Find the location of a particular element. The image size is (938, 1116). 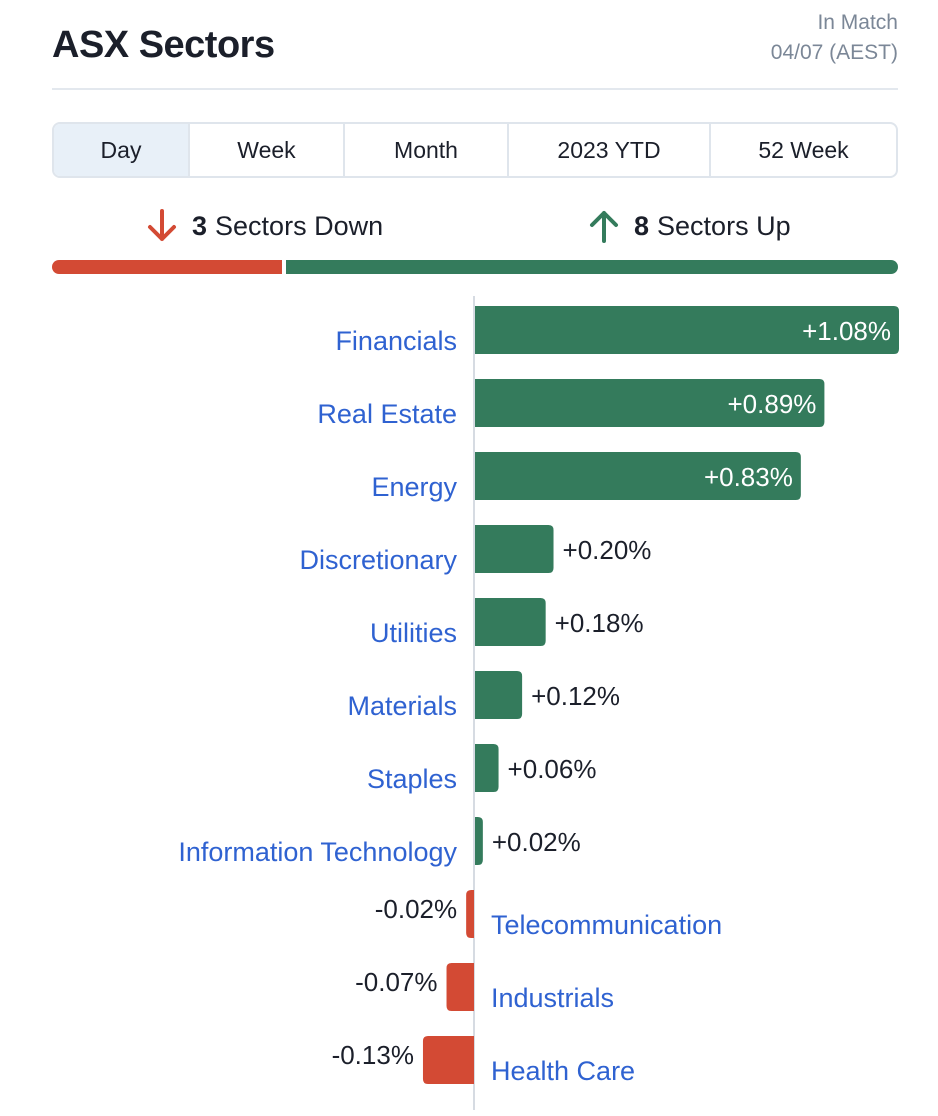

sector-label: Discretionary is located at coordinates (378, 560).